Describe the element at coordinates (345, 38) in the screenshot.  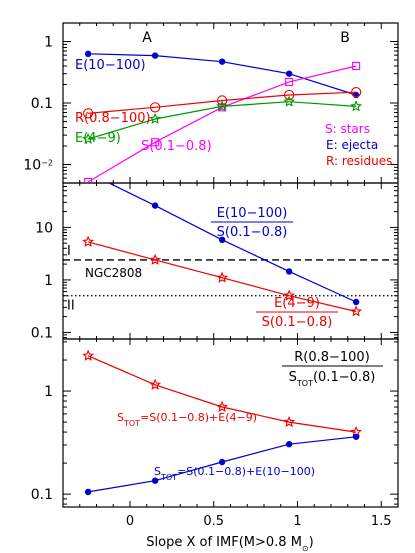
I see `label-b: B` at that location.